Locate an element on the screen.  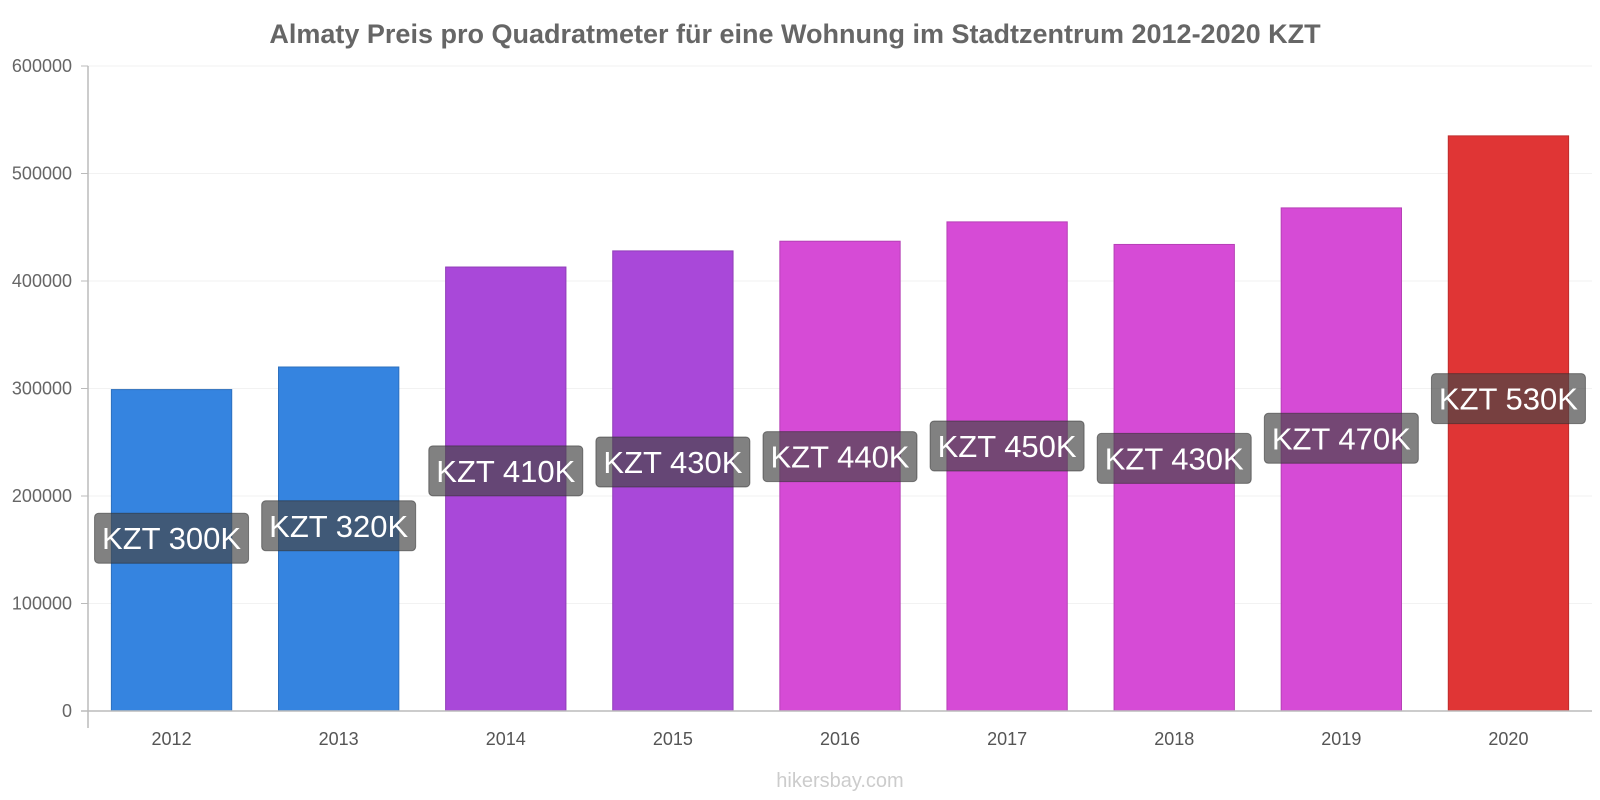
y-tick-label: 200000 is located at coordinates (42, 496).